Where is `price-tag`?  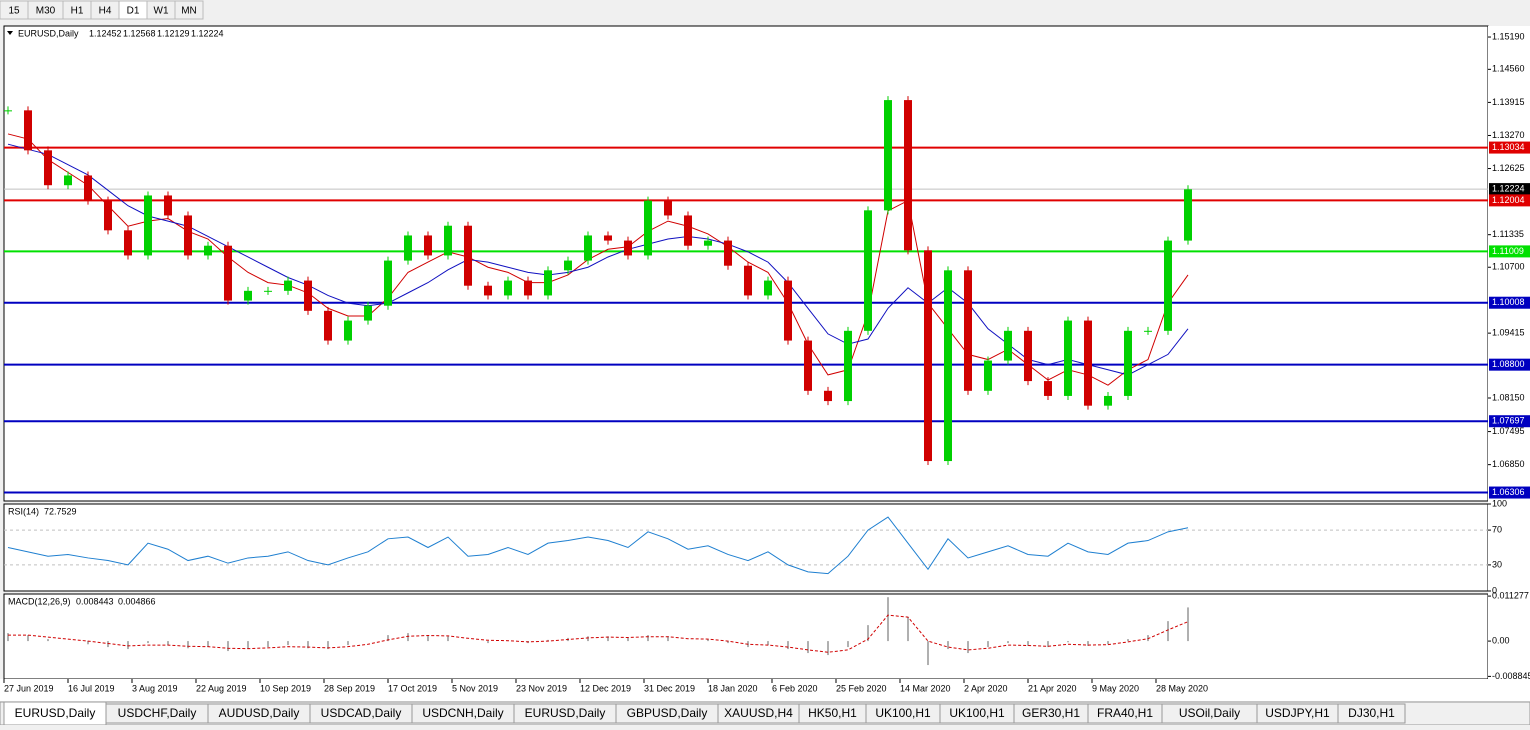 price-tag is located at coordinates (1509, 189).